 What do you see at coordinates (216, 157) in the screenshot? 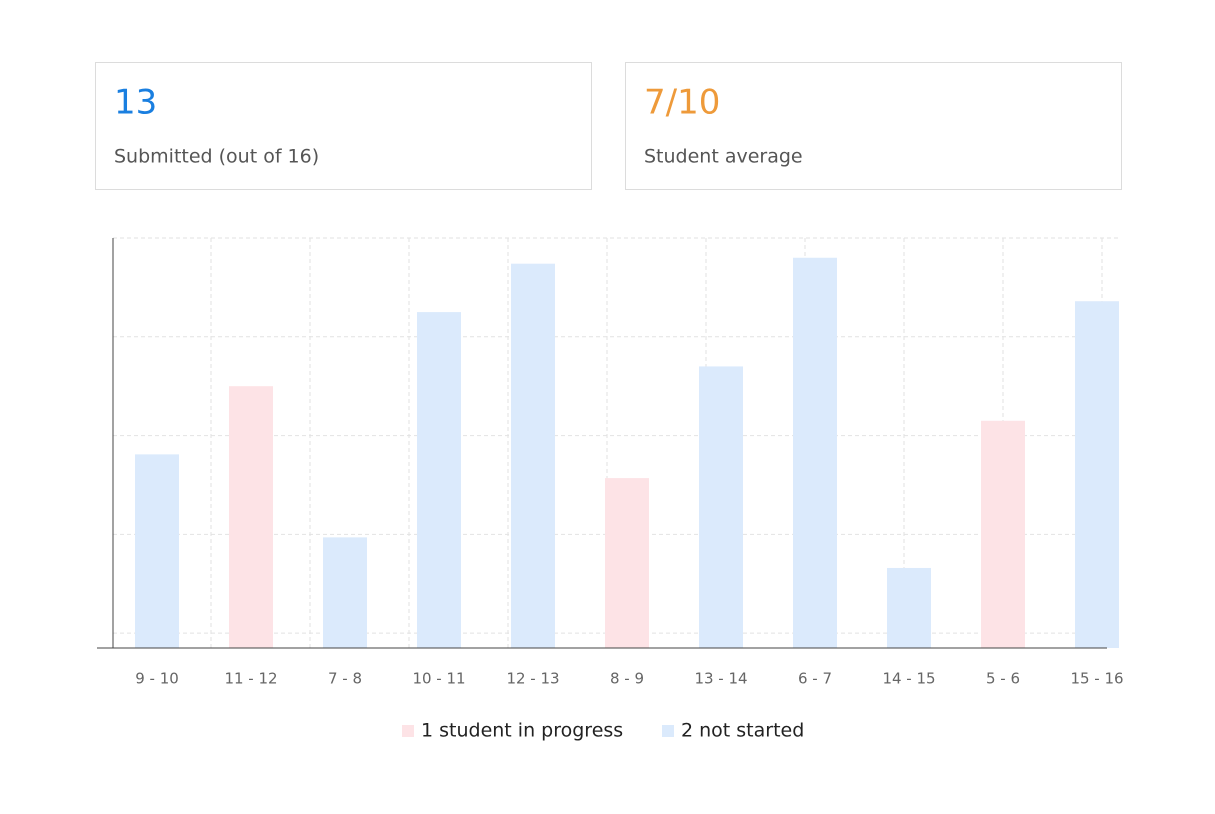
I see `stat-label: Submitted (out of 16)` at bounding box center [216, 157].